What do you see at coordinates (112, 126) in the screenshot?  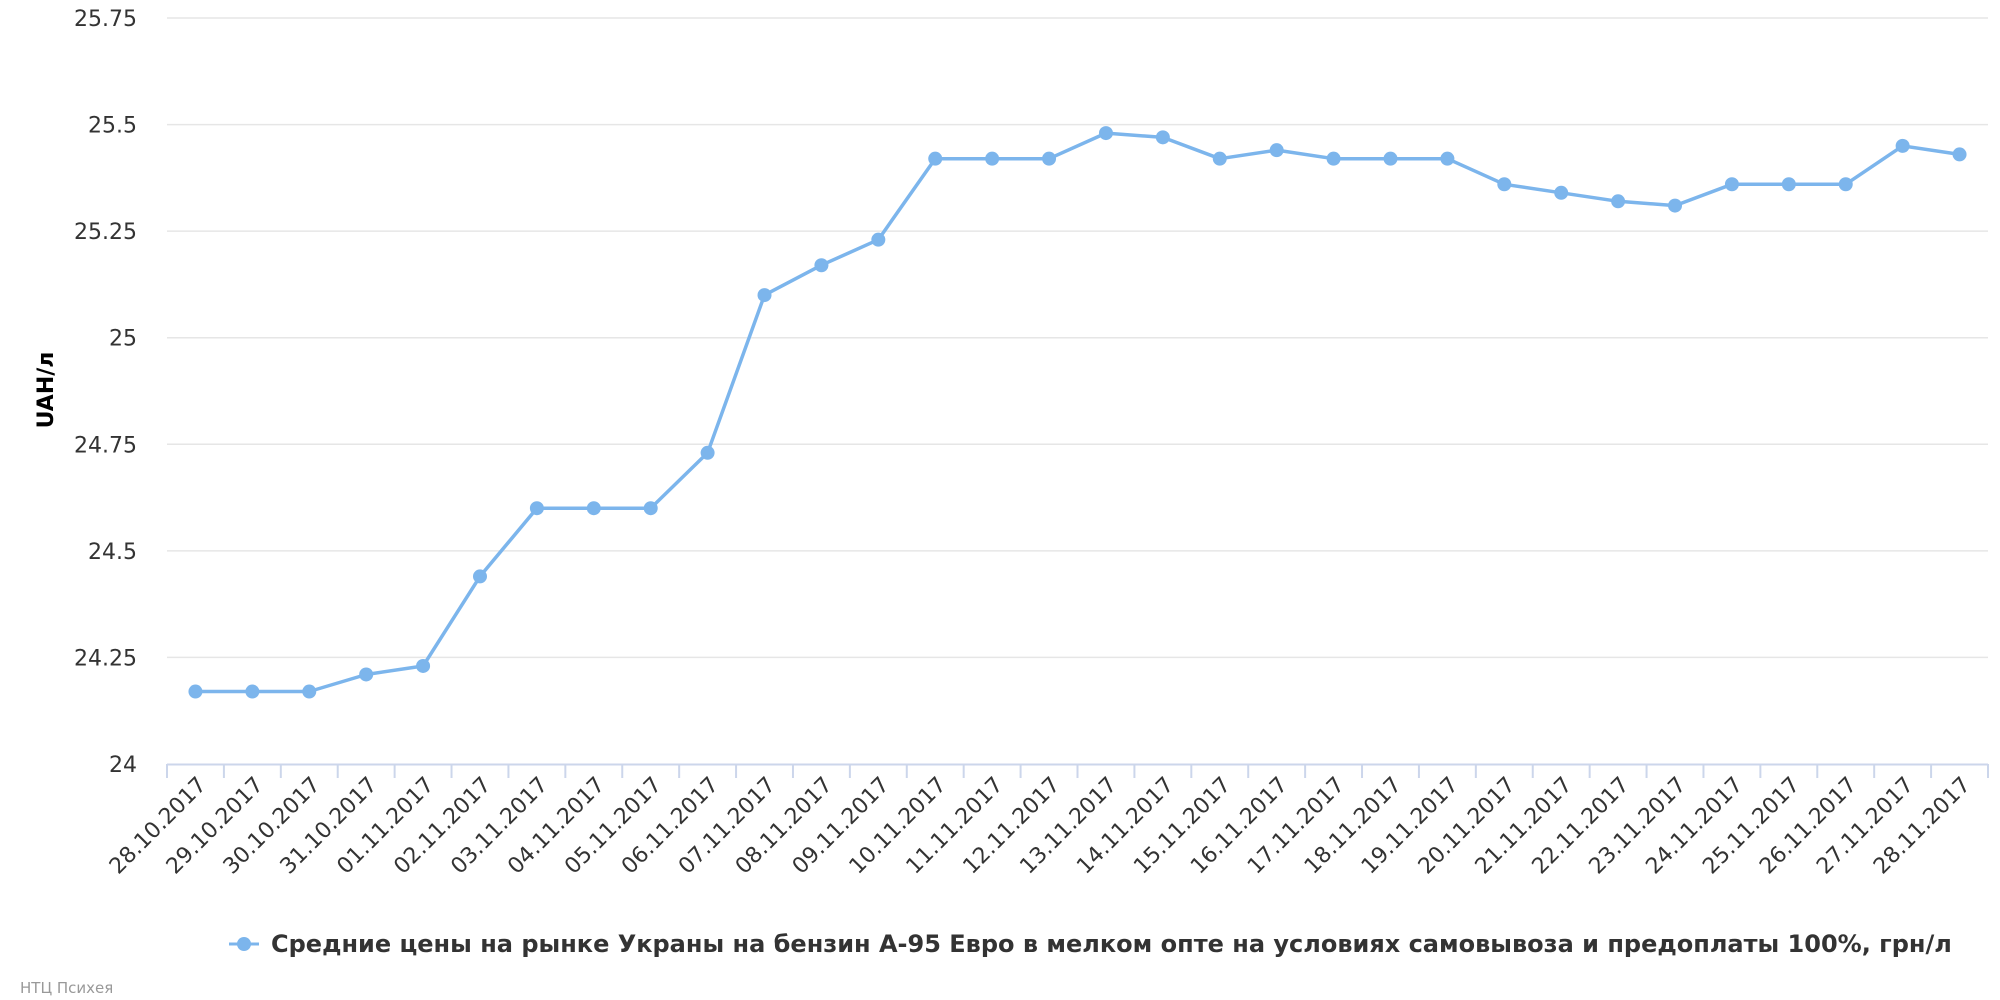 I see `y-tick-label: 25.5` at bounding box center [112, 126].